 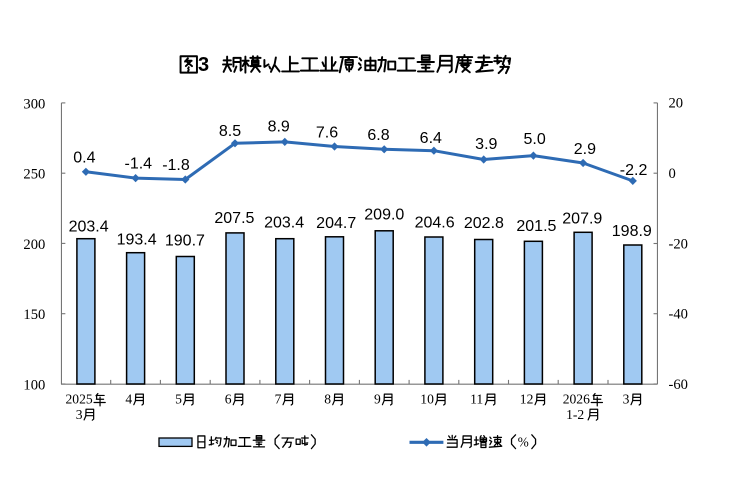 I want to click on svg-text: 6.4, so click(x=431, y=138).